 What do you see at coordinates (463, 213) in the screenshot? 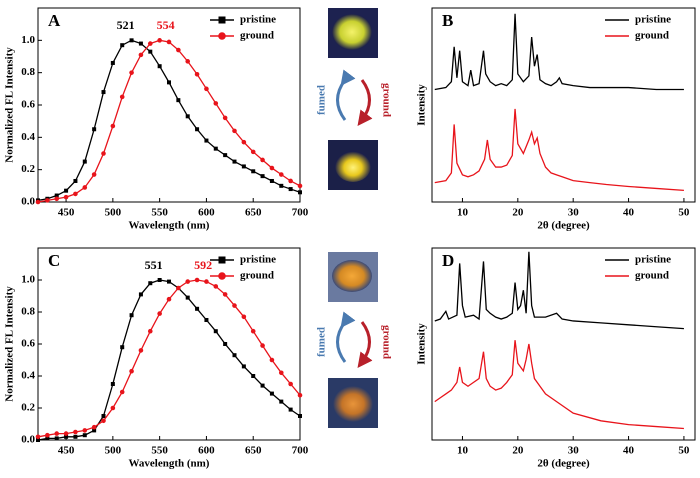
I see `x-tick-label: 10` at bounding box center [463, 213].